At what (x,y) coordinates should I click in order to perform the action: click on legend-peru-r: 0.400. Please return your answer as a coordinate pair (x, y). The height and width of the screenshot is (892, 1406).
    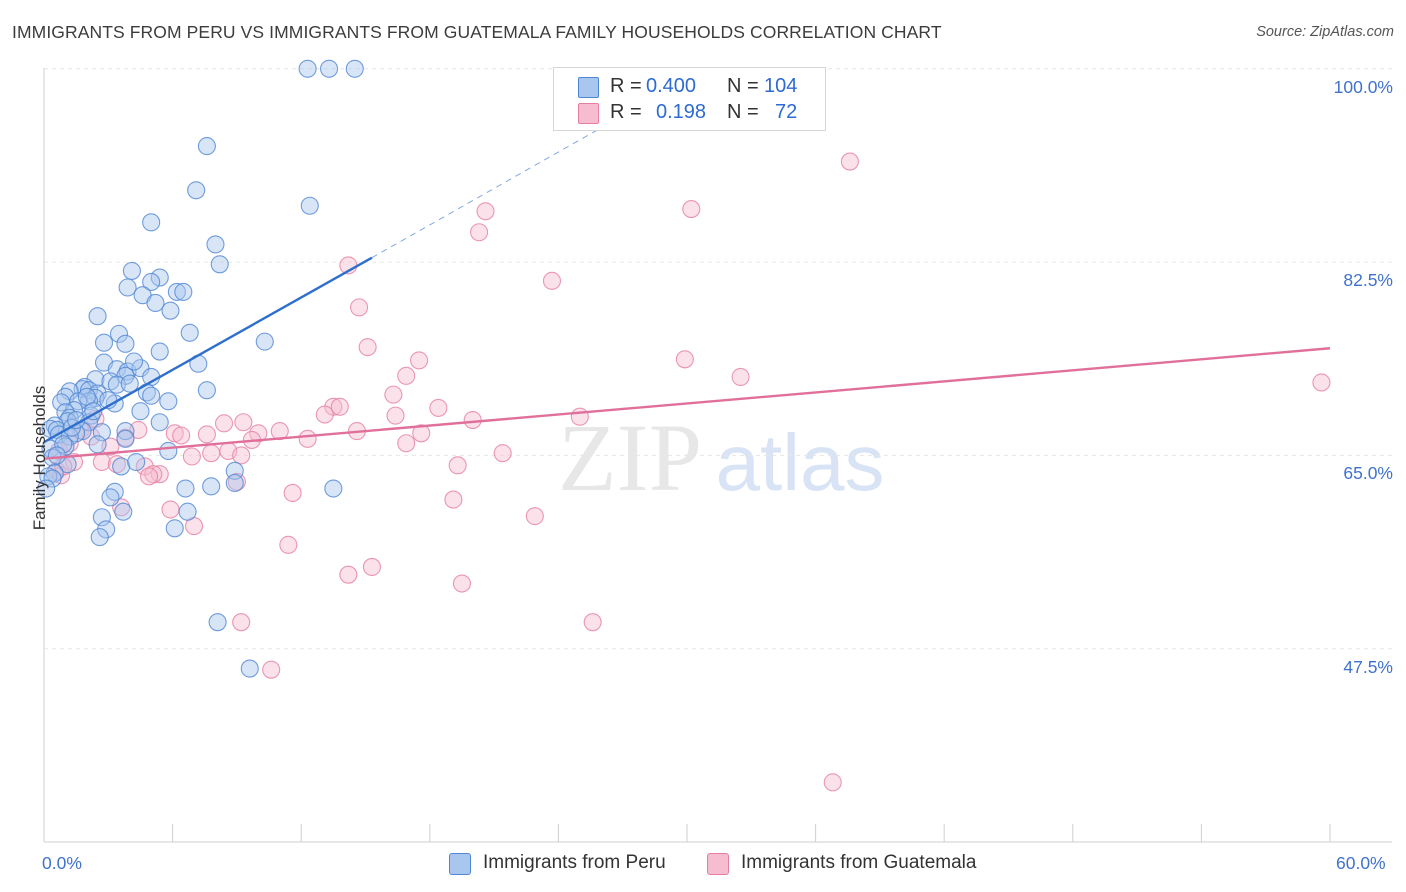
    Looking at the image, I should click on (671, 86).